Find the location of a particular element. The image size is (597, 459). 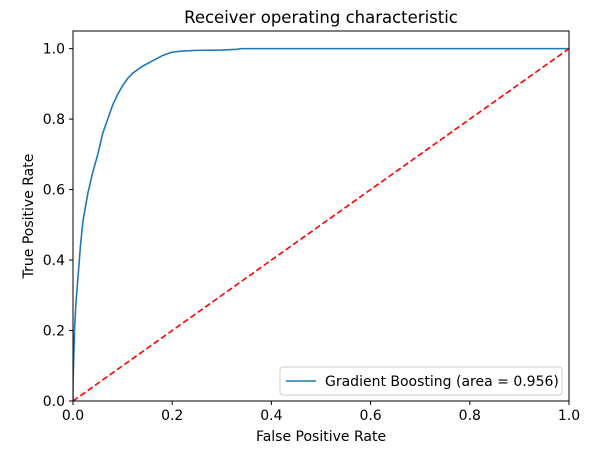

y-tick-label: 0.2 is located at coordinates (54, 332).